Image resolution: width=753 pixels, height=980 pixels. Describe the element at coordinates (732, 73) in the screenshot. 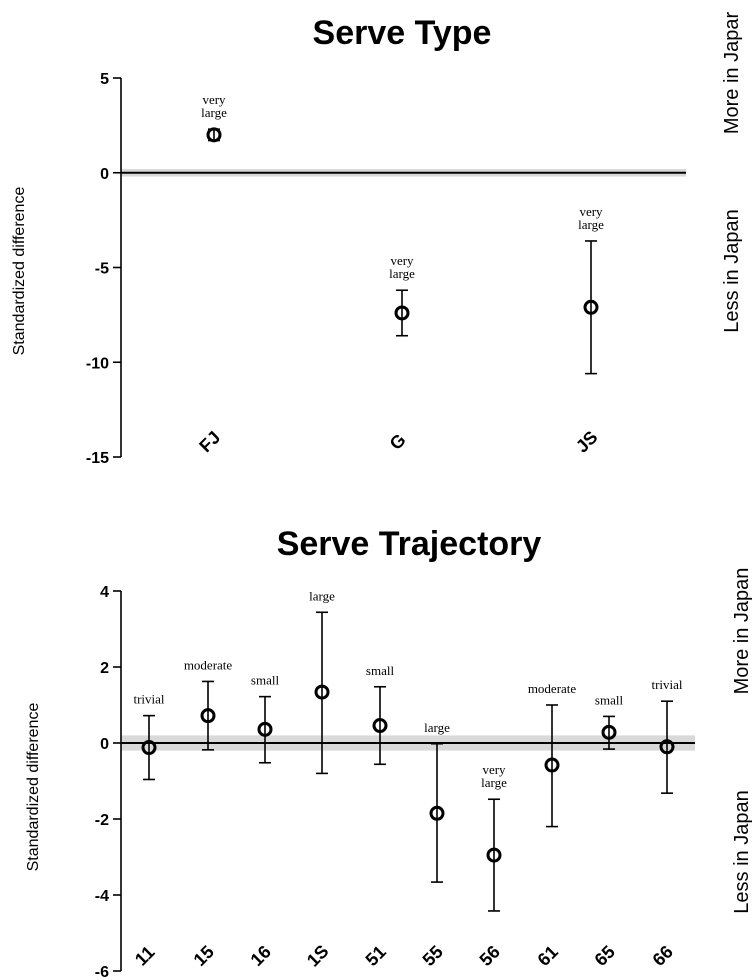

I see `upper-side-label: More in Japar` at that location.